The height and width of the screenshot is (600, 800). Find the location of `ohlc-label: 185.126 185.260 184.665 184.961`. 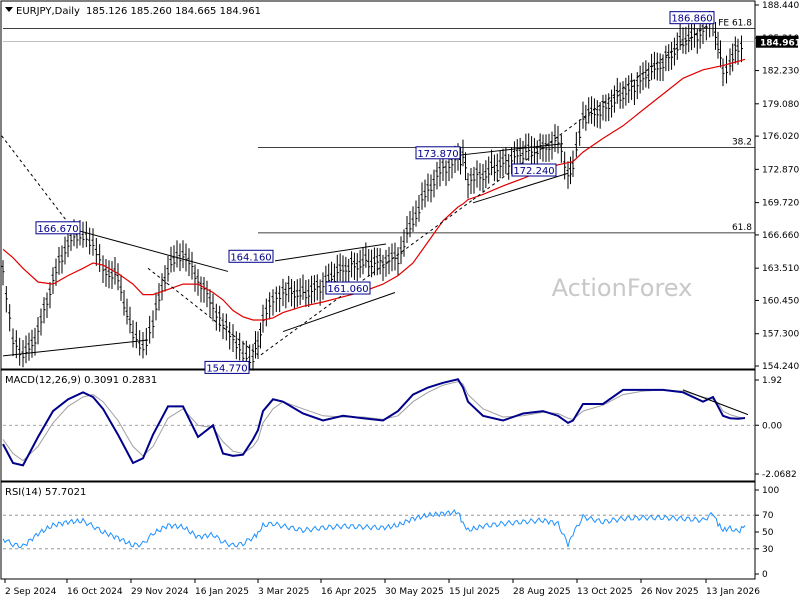

ohlc-label: 185.126 185.260 184.665 184.961 is located at coordinates (173, 11).